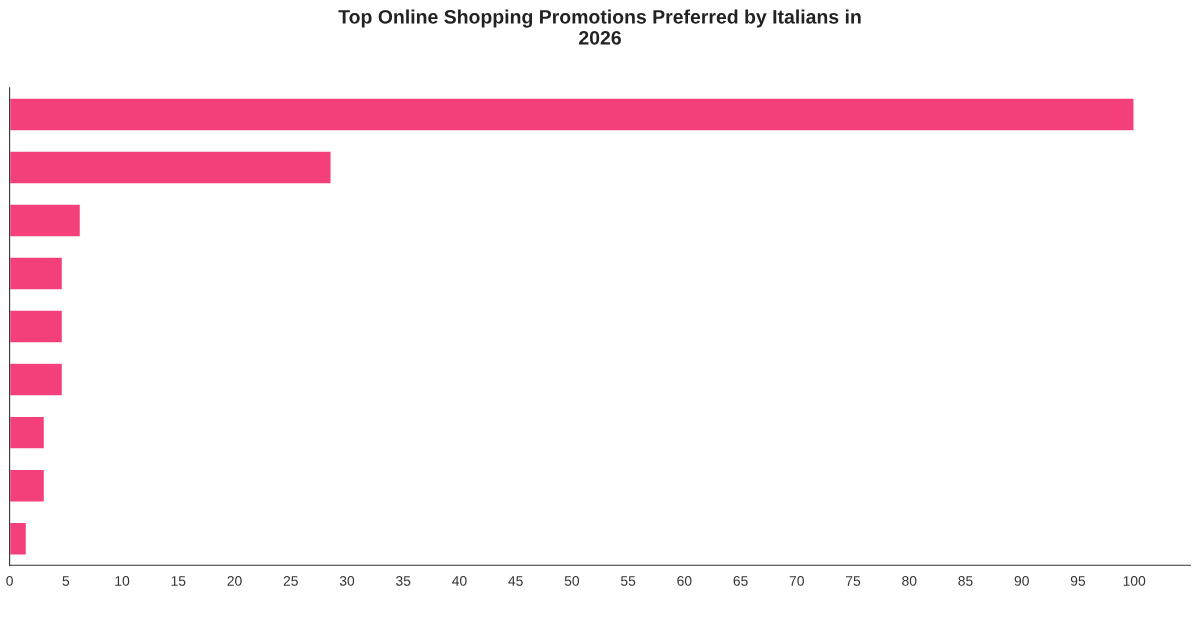 The width and height of the screenshot is (1200, 628). I want to click on x-tick-label: 5, so click(66, 581).